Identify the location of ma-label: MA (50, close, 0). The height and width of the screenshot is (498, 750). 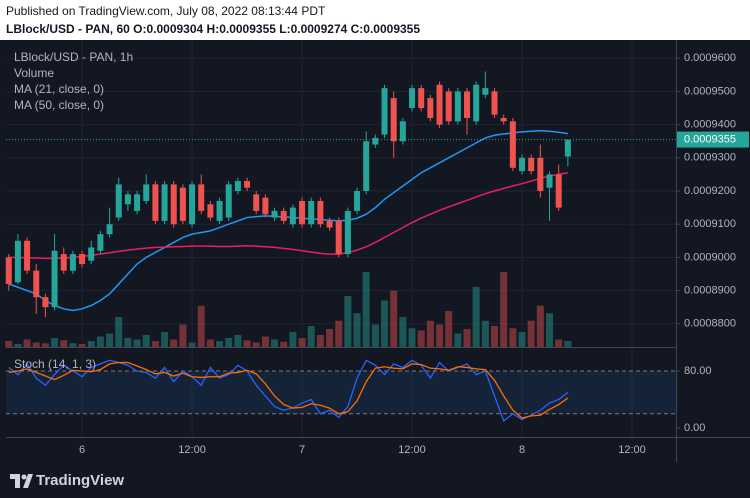
(59, 105).